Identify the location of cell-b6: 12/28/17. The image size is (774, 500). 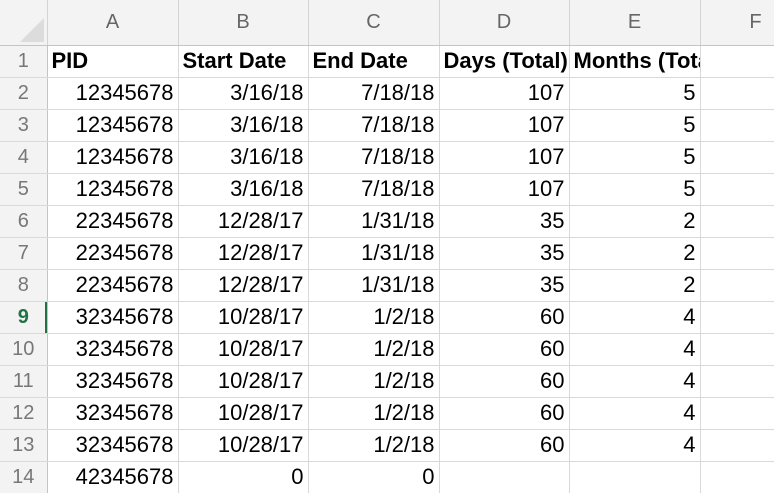
(243, 221).